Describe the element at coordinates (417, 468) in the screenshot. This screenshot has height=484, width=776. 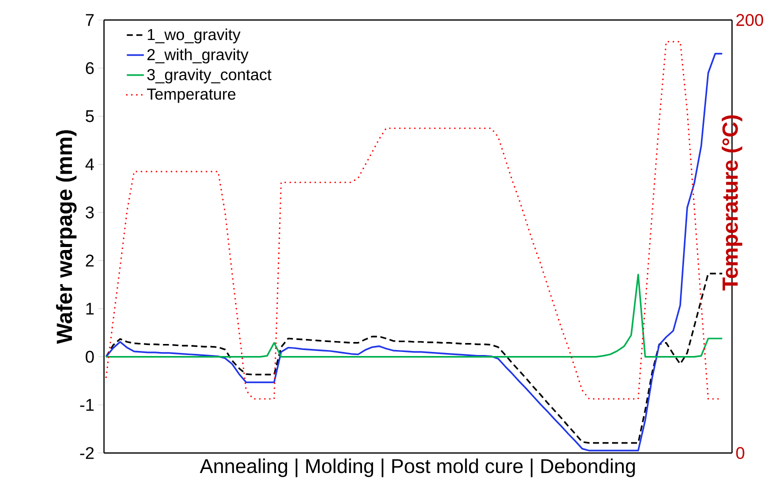
I see `x-axis-title: Annealing | Molding | Post mold cure | Debonding` at that location.